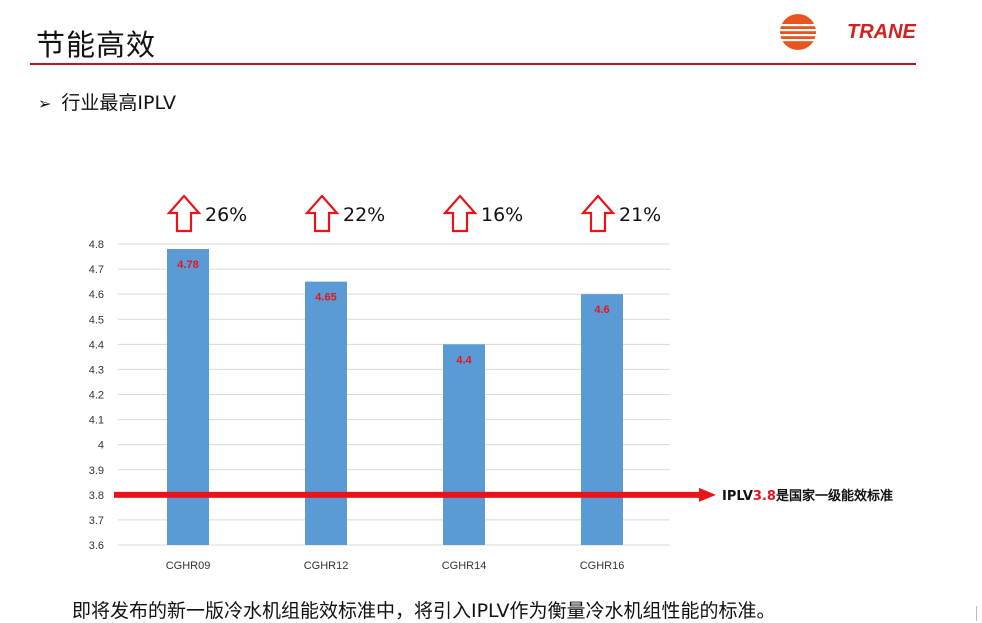  Describe the element at coordinates (96, 421) in the screenshot. I see `y-tick-label: 4.1` at that location.